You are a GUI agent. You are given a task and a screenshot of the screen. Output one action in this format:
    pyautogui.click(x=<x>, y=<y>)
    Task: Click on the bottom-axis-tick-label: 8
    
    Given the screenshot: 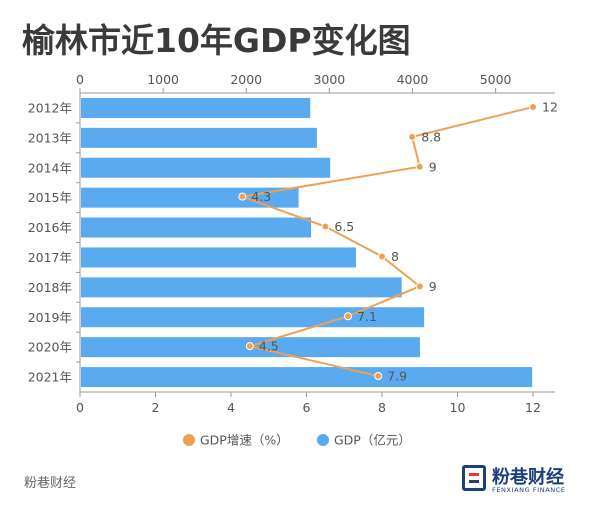 What is the action you would take?
    pyautogui.click(x=382, y=407)
    